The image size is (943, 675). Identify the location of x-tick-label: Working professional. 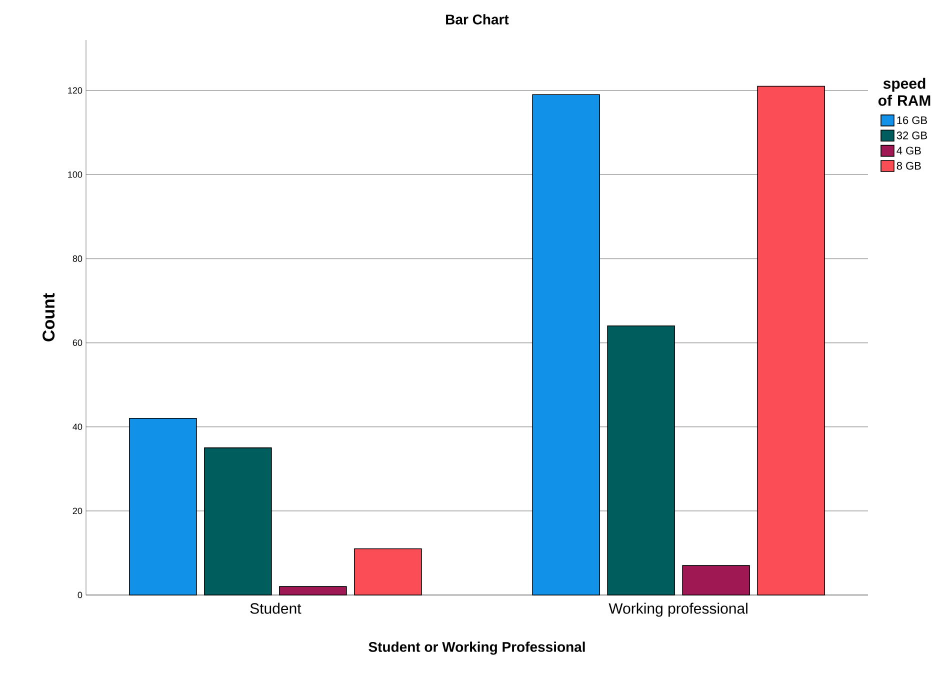
(678, 609).